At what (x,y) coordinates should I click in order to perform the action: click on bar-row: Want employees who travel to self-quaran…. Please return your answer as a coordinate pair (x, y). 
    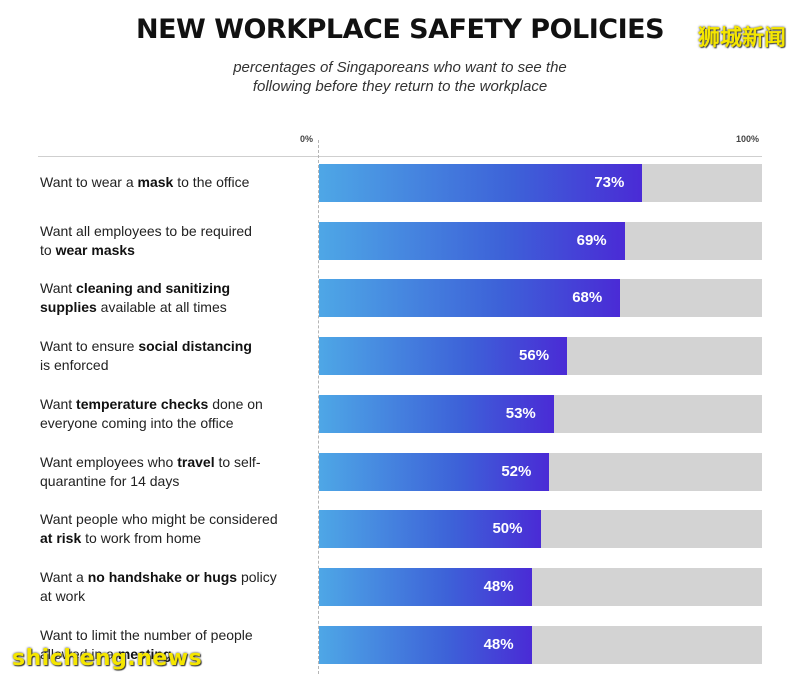
    Looking at the image, I should click on (400, 478).